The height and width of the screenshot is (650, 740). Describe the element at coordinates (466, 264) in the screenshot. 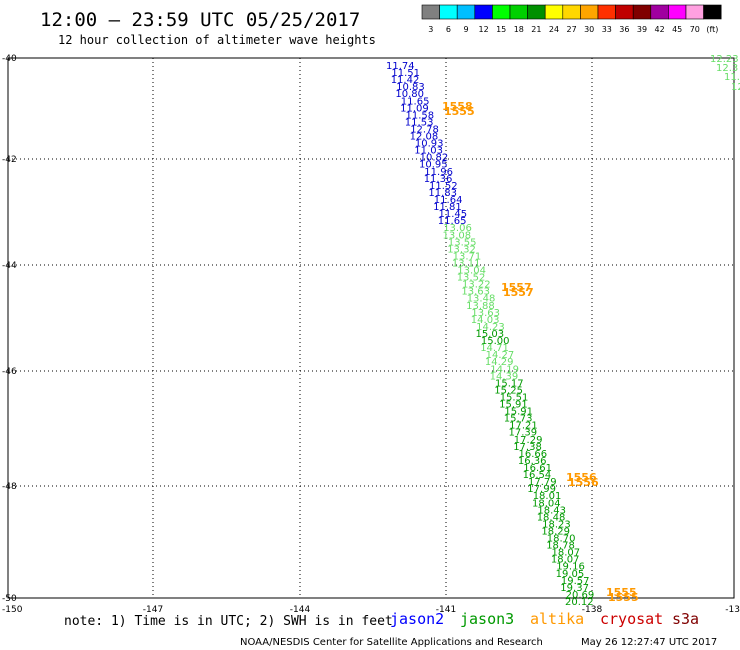

I see `wave-height-value: 13.11` at that location.